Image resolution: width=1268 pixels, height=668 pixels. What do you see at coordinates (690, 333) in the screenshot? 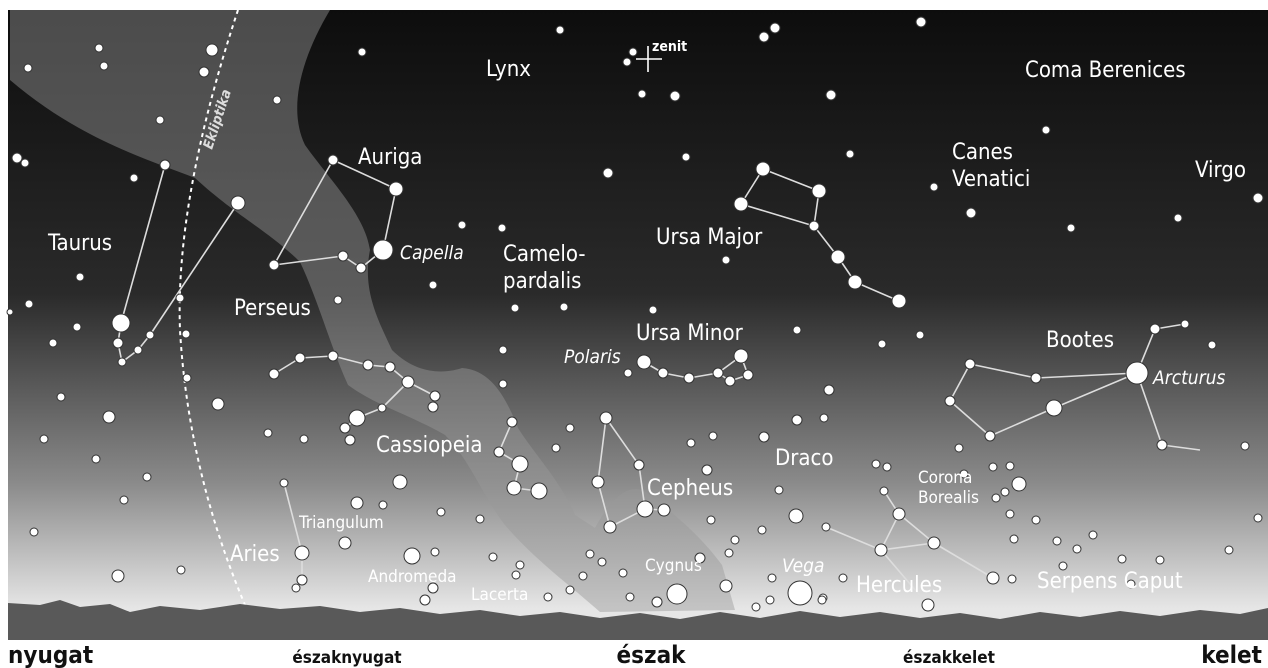
I see `constellation-label: Ursa Minor` at bounding box center [690, 333].